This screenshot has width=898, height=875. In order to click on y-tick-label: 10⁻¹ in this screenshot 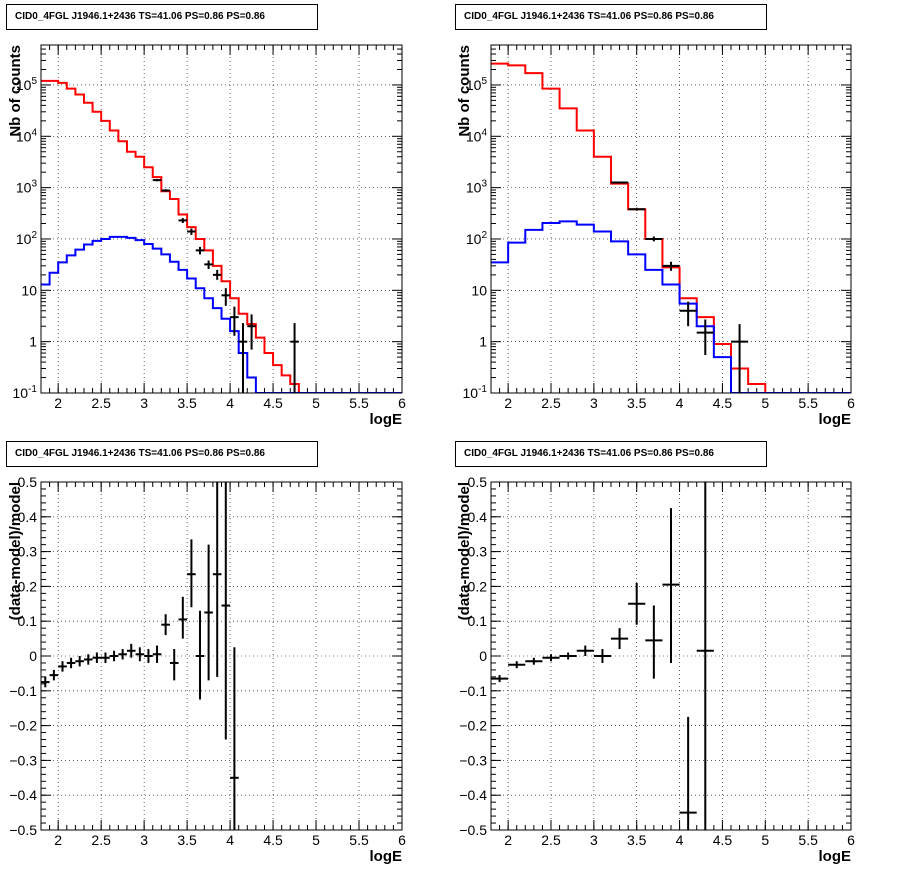, I will do `click(475, 392)`.